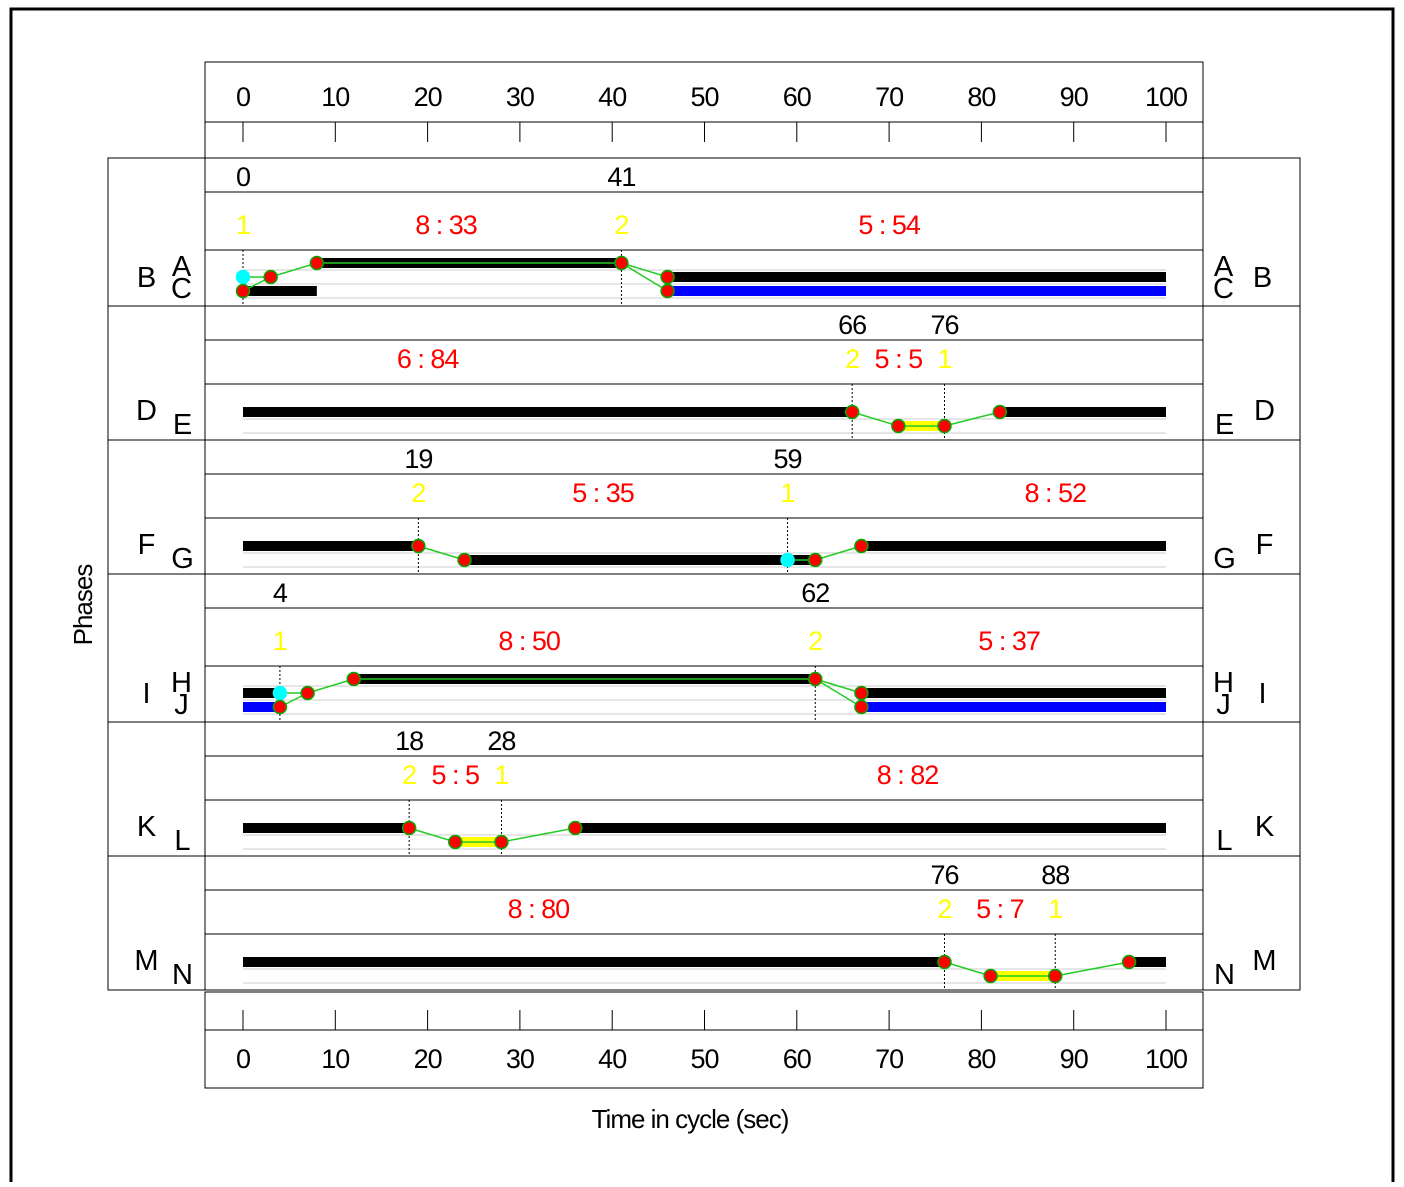 The height and width of the screenshot is (1187, 1404). What do you see at coordinates (1037, 969) in the screenshot?
I see `transition-link` at bounding box center [1037, 969].